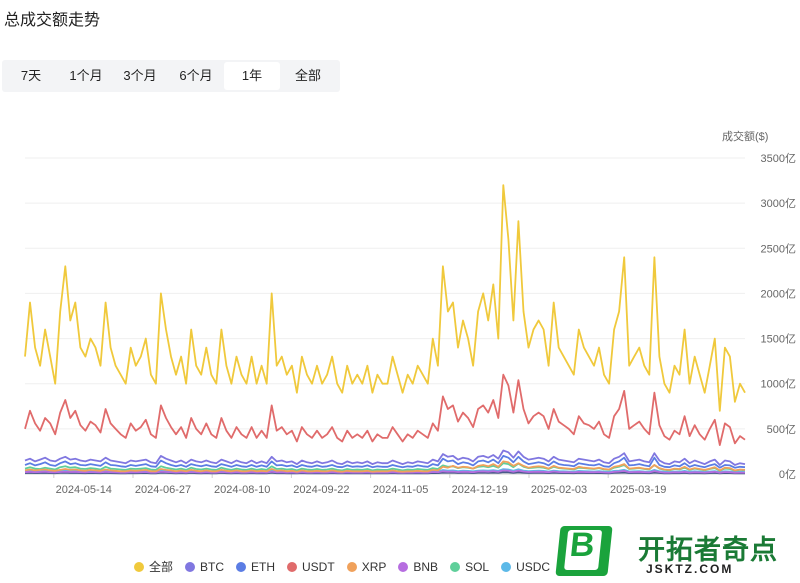 Image resolution: width=800 pixels, height=583 pixels. Describe the element at coordinates (242, 490) in the screenshot. I see `x-tick-label: 2024-08-10` at that location.